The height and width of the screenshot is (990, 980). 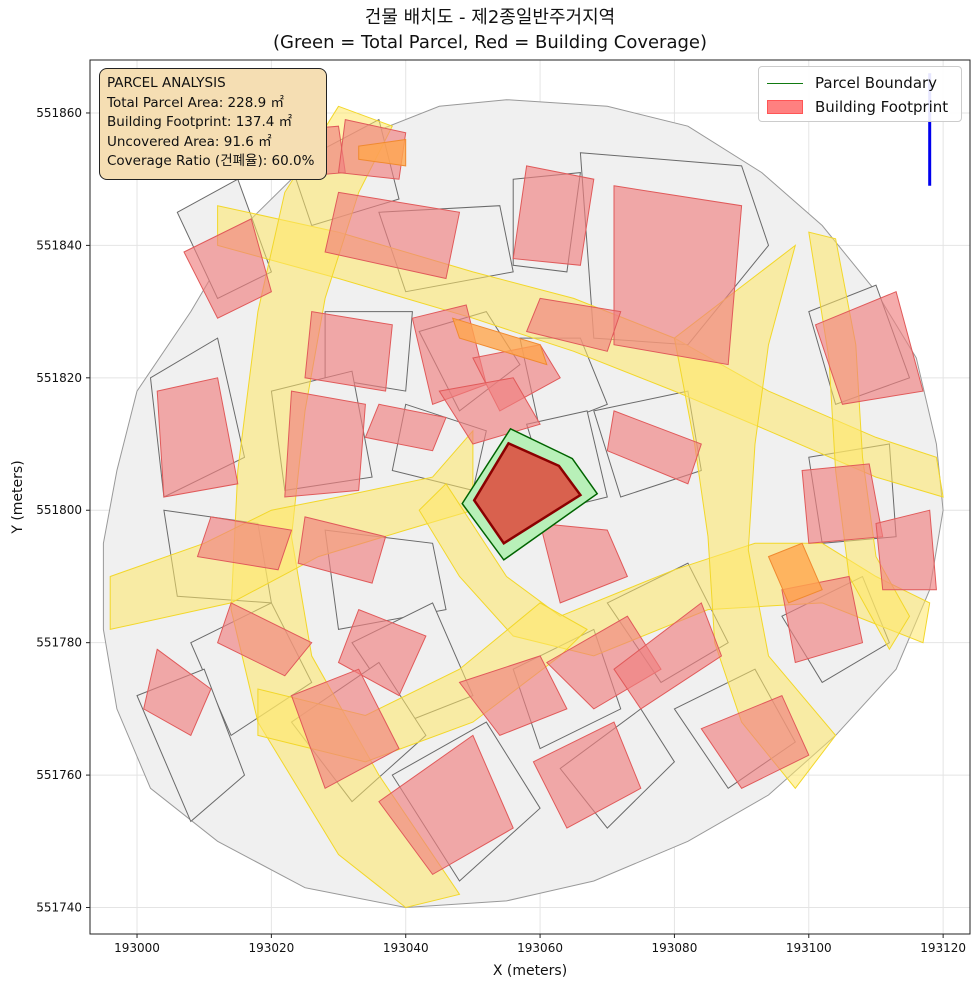 I want to click on x-tick-label: 193000, so click(x=137, y=948).